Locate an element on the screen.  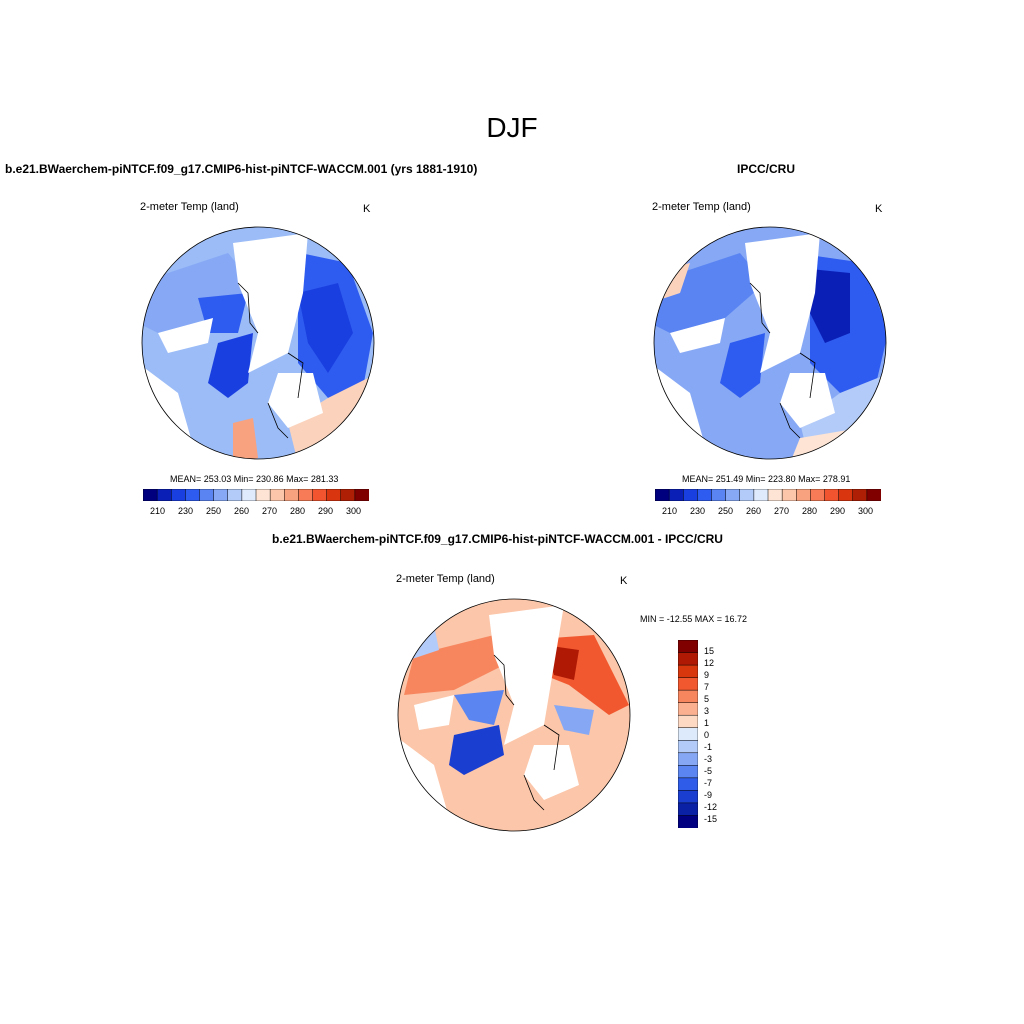
panel-2-tick: 280 is located at coordinates (810, 511).